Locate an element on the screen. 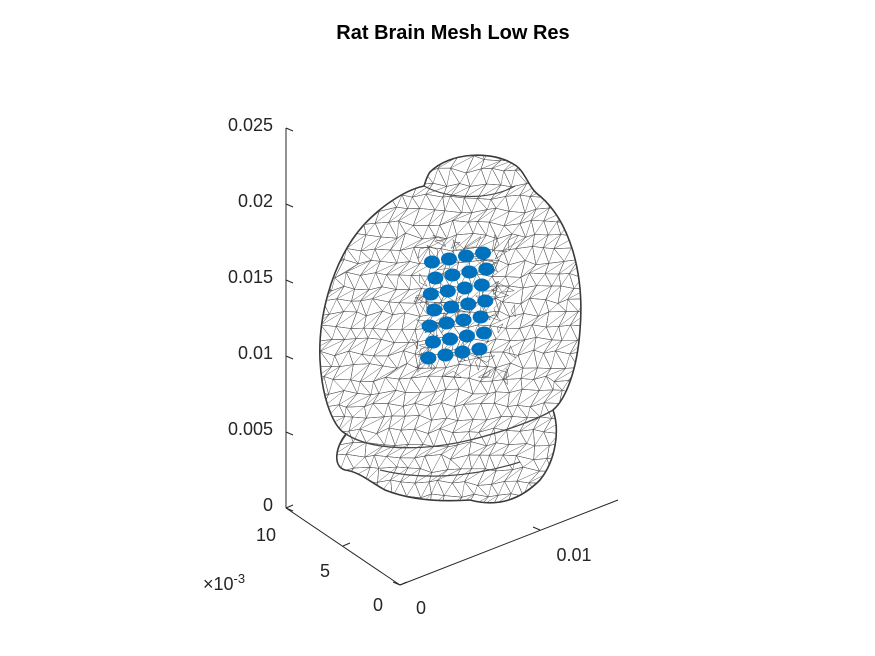  x-tick-mark is located at coordinates (536, 528).